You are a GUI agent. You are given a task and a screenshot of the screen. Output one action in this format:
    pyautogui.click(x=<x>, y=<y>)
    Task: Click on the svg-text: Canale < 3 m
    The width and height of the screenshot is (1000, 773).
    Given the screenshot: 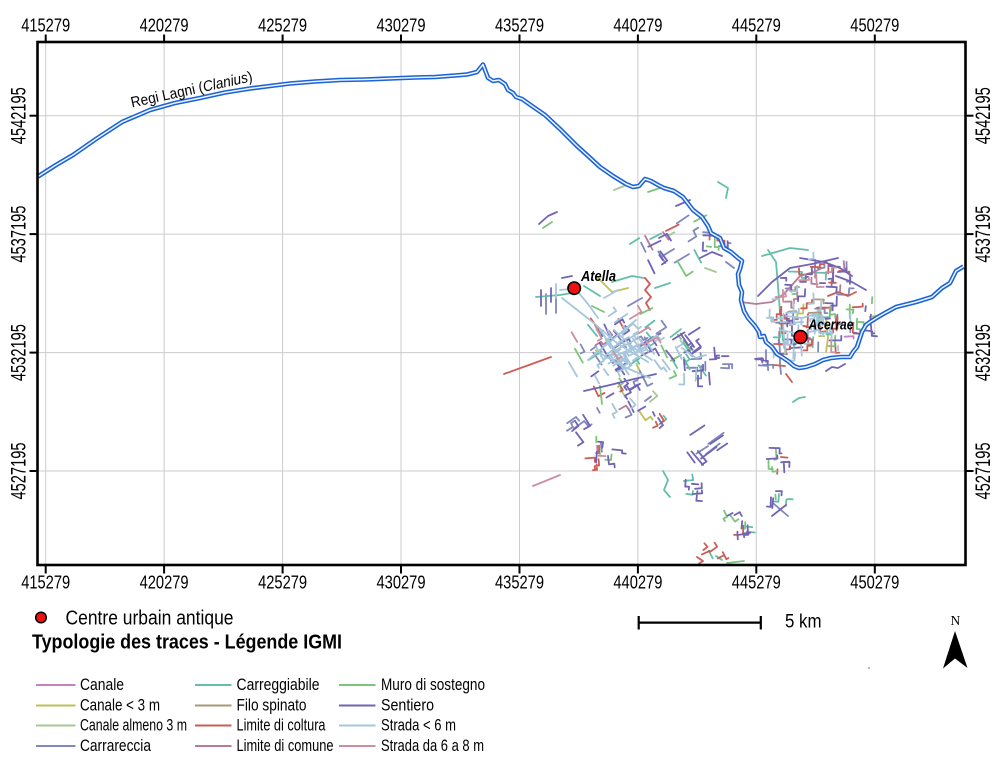 What is the action you would take?
    pyautogui.click(x=120, y=705)
    